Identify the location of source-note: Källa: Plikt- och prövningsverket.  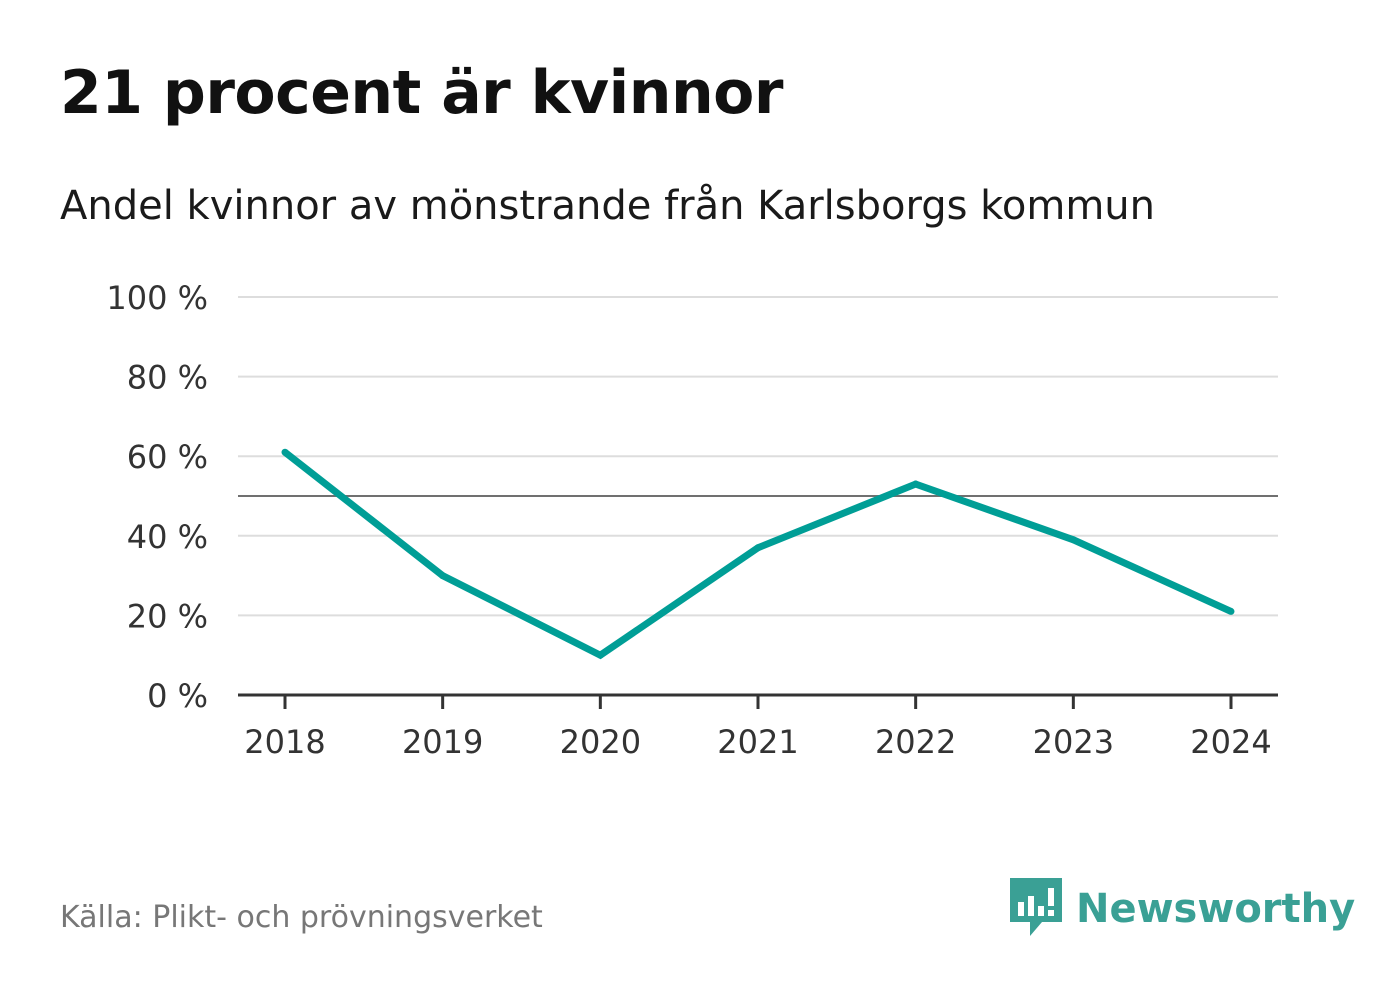
(301, 917).